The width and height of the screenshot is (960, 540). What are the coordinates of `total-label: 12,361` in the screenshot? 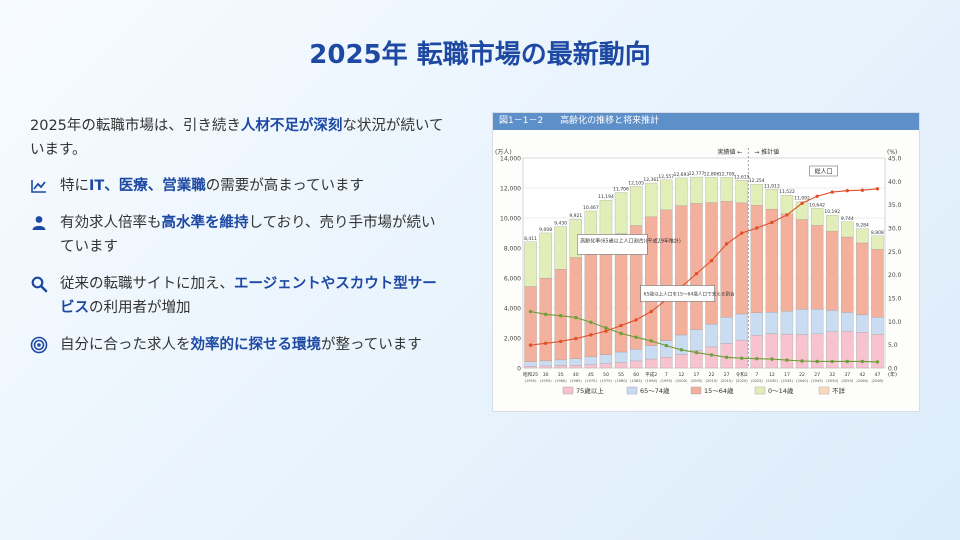 It's located at (651, 180).